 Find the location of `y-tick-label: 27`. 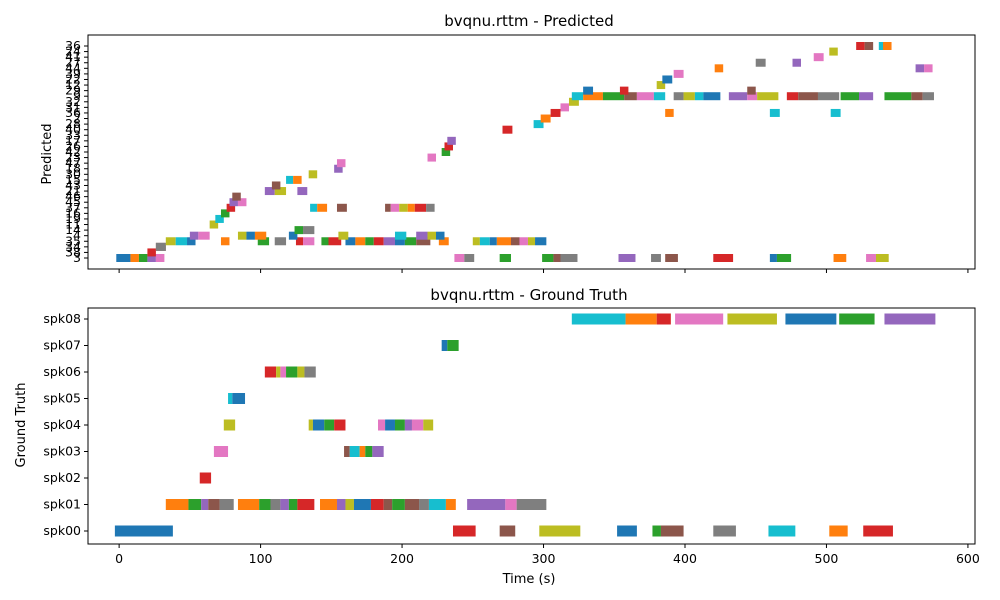

y-tick-label: 27 is located at coordinates (73, 62).